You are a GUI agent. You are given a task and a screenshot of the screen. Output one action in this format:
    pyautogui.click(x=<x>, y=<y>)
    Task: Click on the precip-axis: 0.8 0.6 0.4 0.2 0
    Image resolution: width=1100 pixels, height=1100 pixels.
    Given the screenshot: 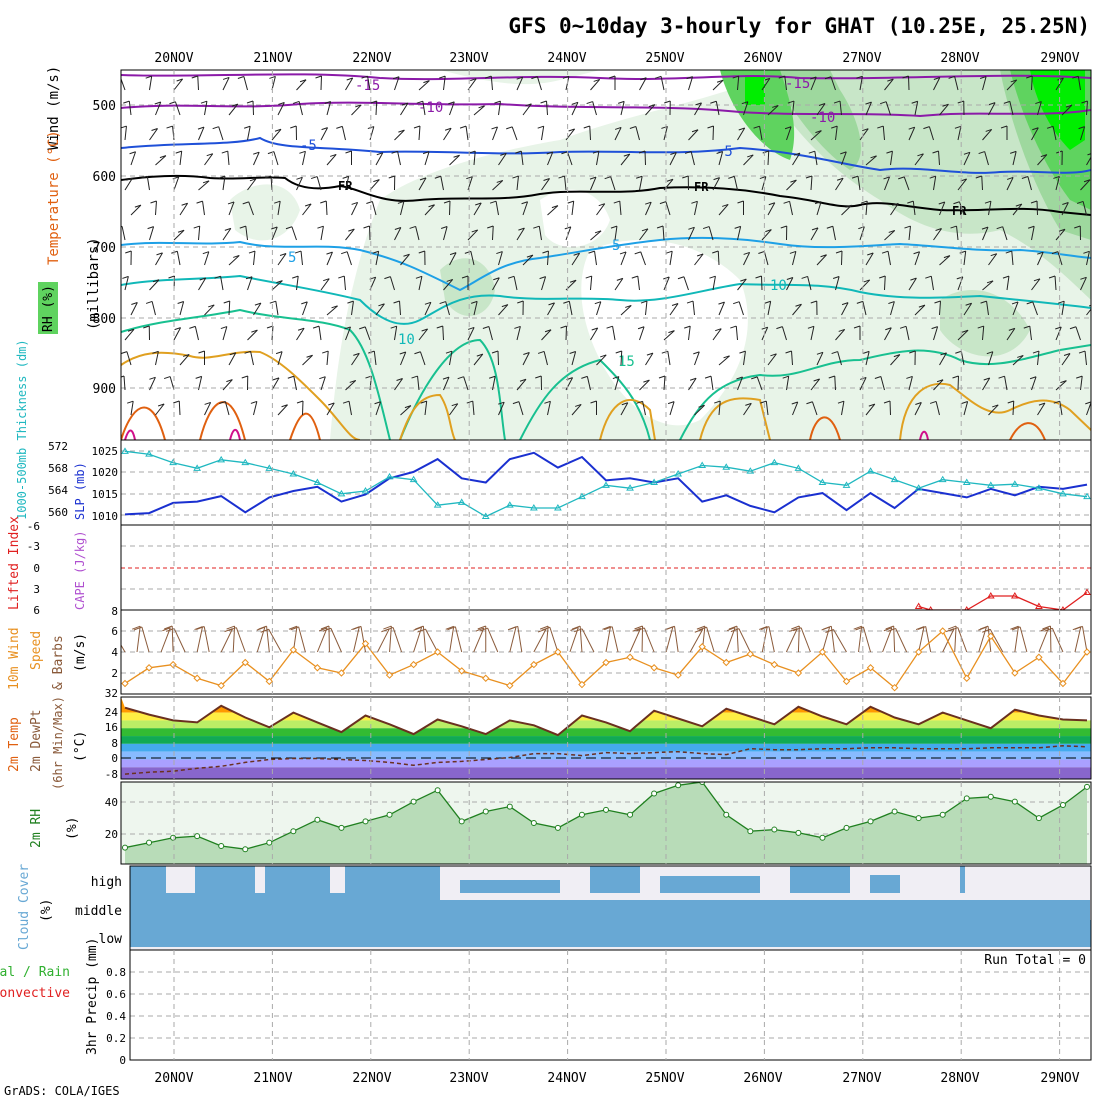 What is the action you would take?
    pyautogui.click(x=116, y=1016)
    